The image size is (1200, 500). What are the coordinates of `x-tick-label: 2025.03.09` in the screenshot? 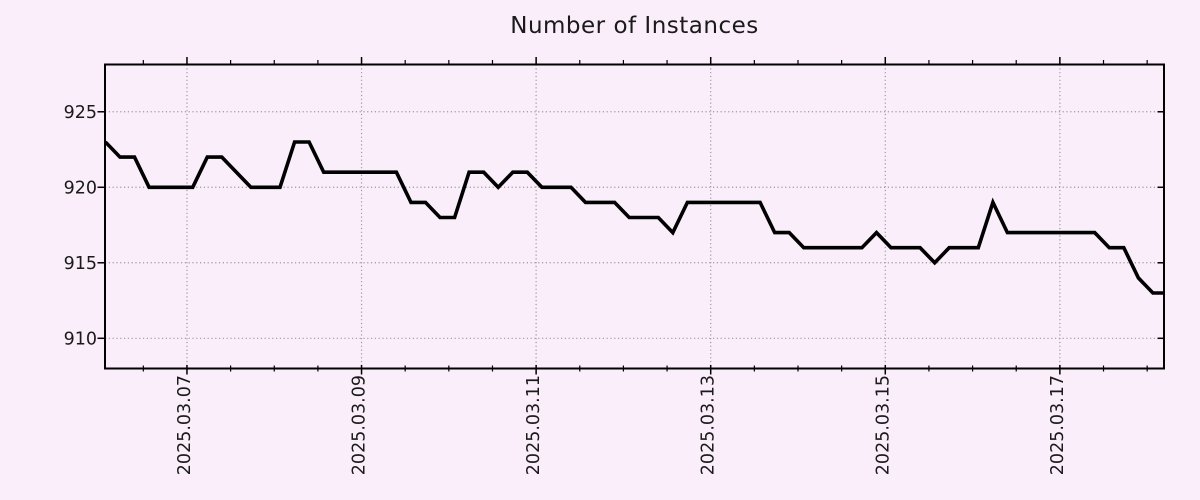 It's located at (360, 425).